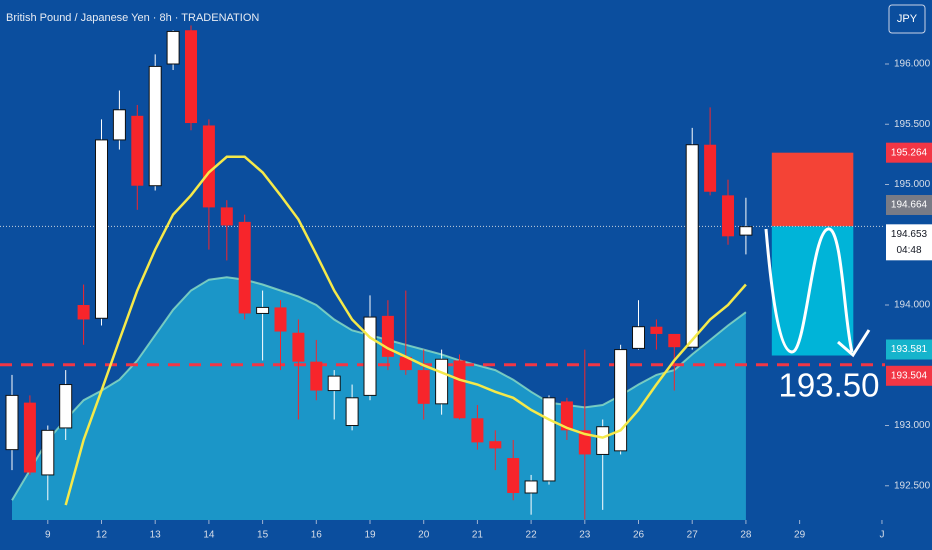 This screenshot has height=550, width=932. Describe the element at coordinates (532, 535) in the screenshot. I see `x-tick-label: 22` at that location.